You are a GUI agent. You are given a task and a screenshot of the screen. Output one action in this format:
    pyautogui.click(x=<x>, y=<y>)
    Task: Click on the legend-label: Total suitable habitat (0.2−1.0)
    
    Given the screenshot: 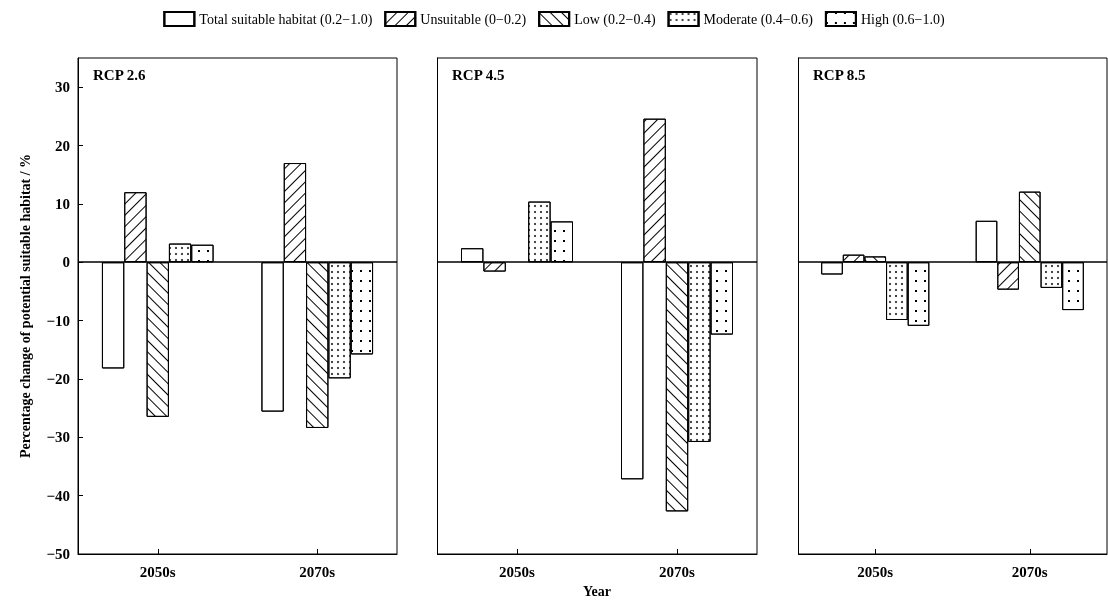 What is the action you would take?
    pyautogui.click(x=286, y=19)
    